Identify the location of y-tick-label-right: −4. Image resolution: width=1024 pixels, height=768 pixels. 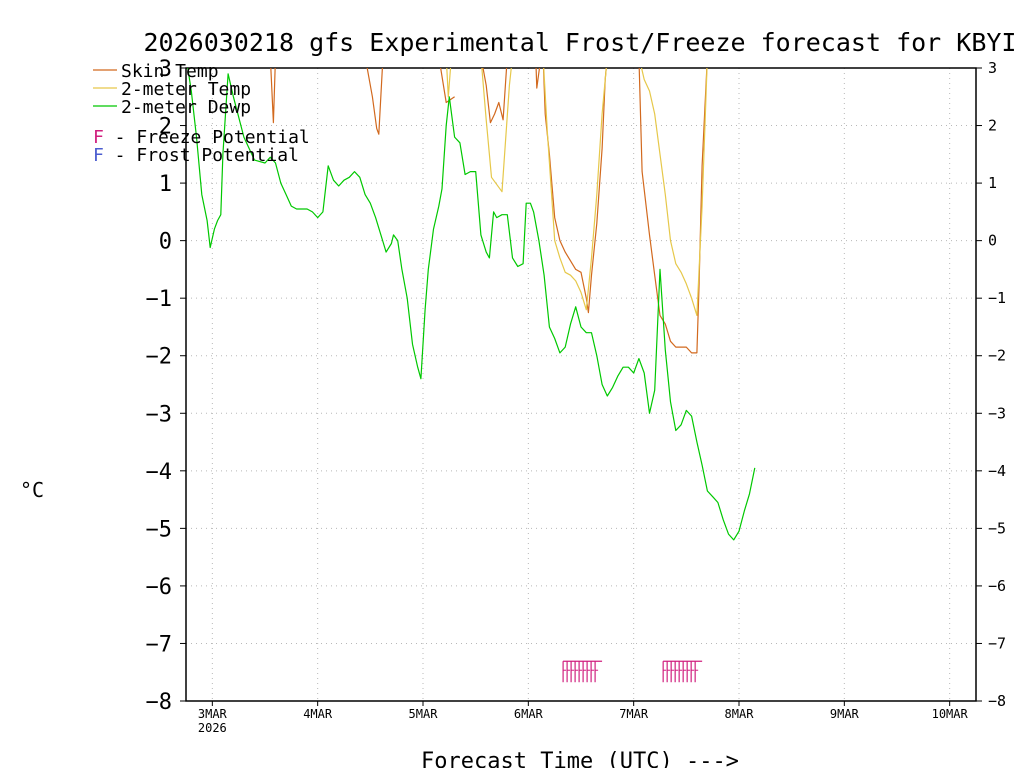
(997, 471).